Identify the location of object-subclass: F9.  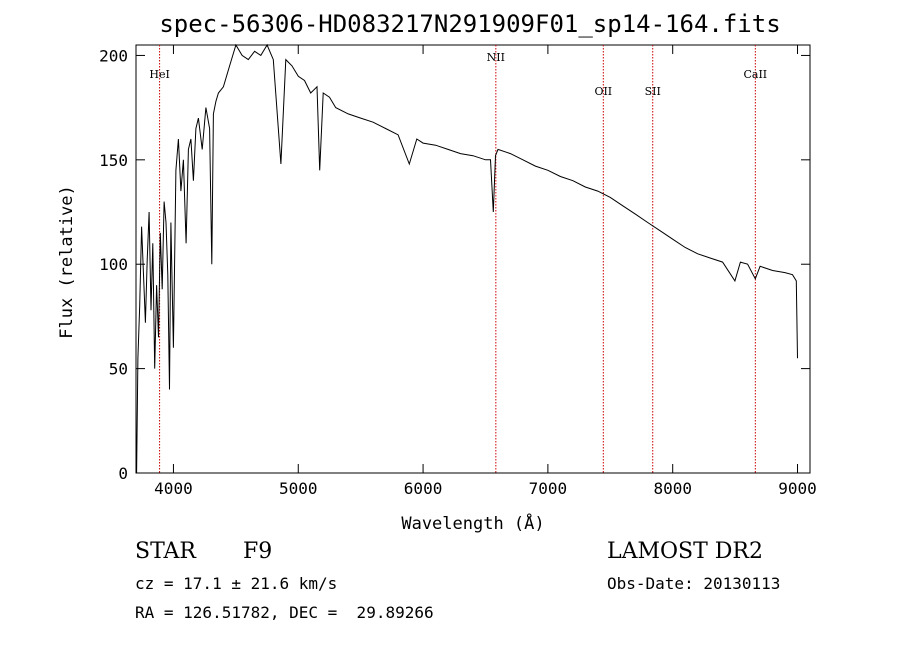
(258, 551).